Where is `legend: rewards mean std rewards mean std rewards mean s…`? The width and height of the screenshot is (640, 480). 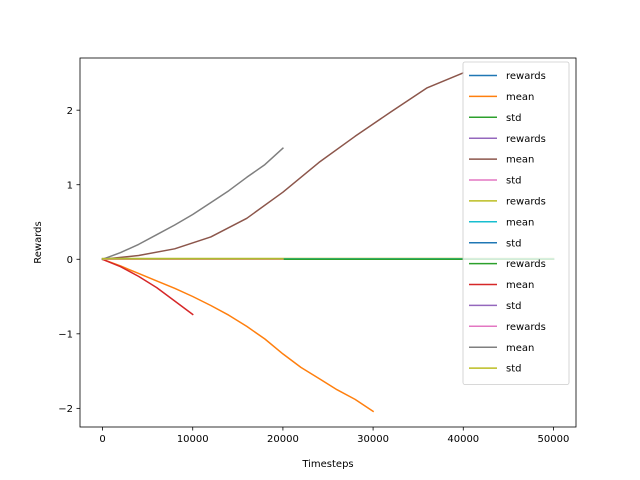 legend: rewards mean std rewards mean std rewards mean s… is located at coordinates (516, 223).